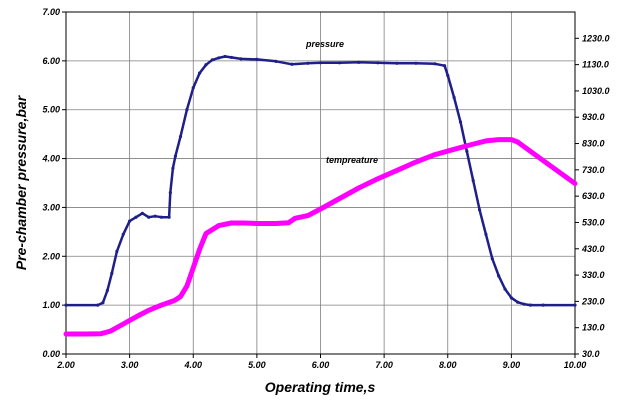  Describe the element at coordinates (51, 61) in the screenshot. I see `y-tick-label: 6.00` at that location.